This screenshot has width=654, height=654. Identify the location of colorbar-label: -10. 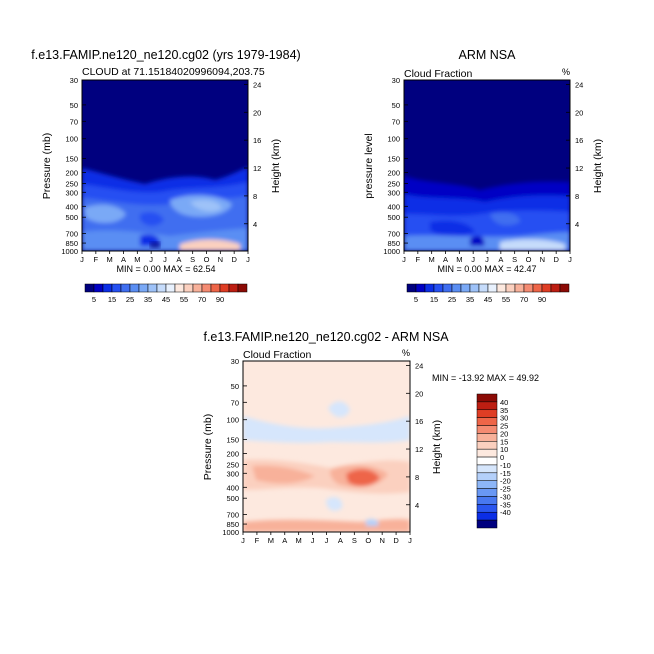
(505, 465).